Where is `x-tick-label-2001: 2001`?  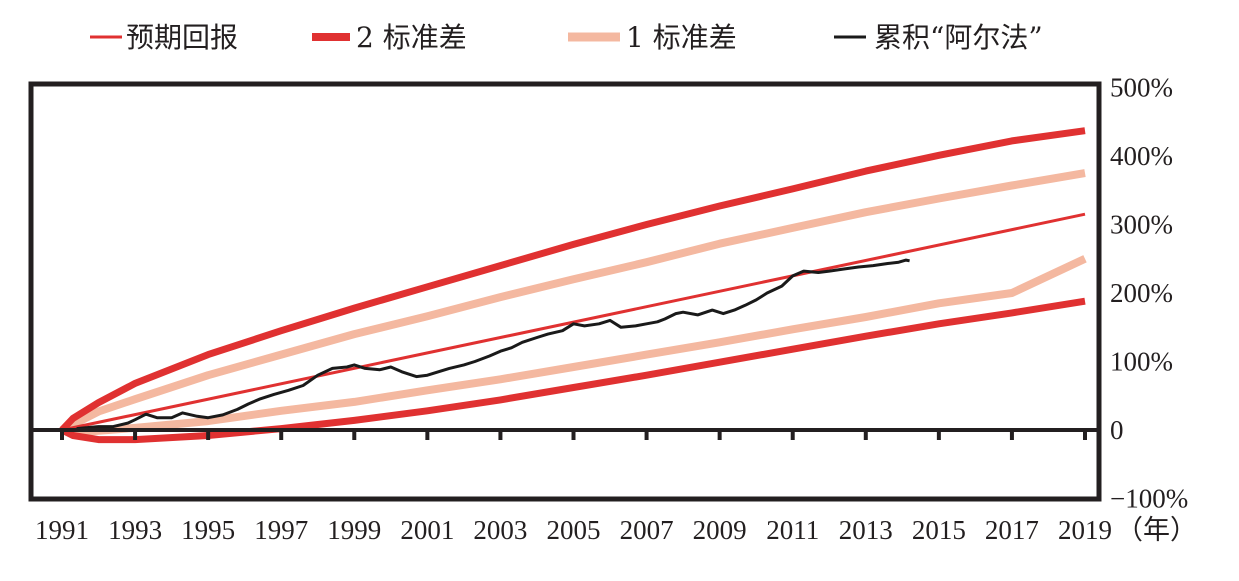 x-tick-label-2001: 2001 is located at coordinates (427, 530).